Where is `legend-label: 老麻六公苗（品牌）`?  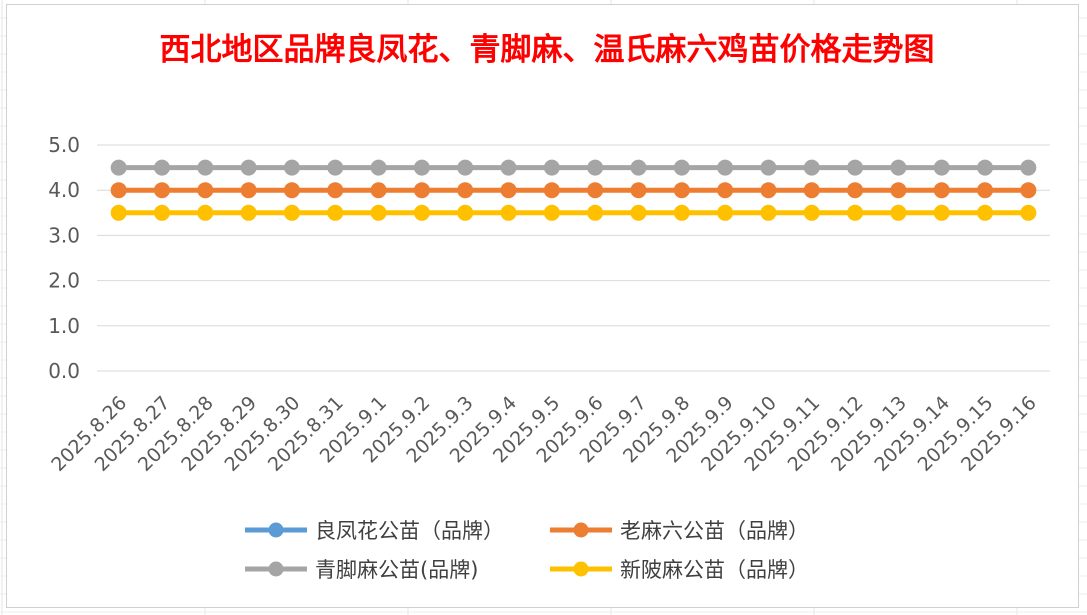
legend-label: 老麻六公苗（品牌） is located at coordinates (714, 531).